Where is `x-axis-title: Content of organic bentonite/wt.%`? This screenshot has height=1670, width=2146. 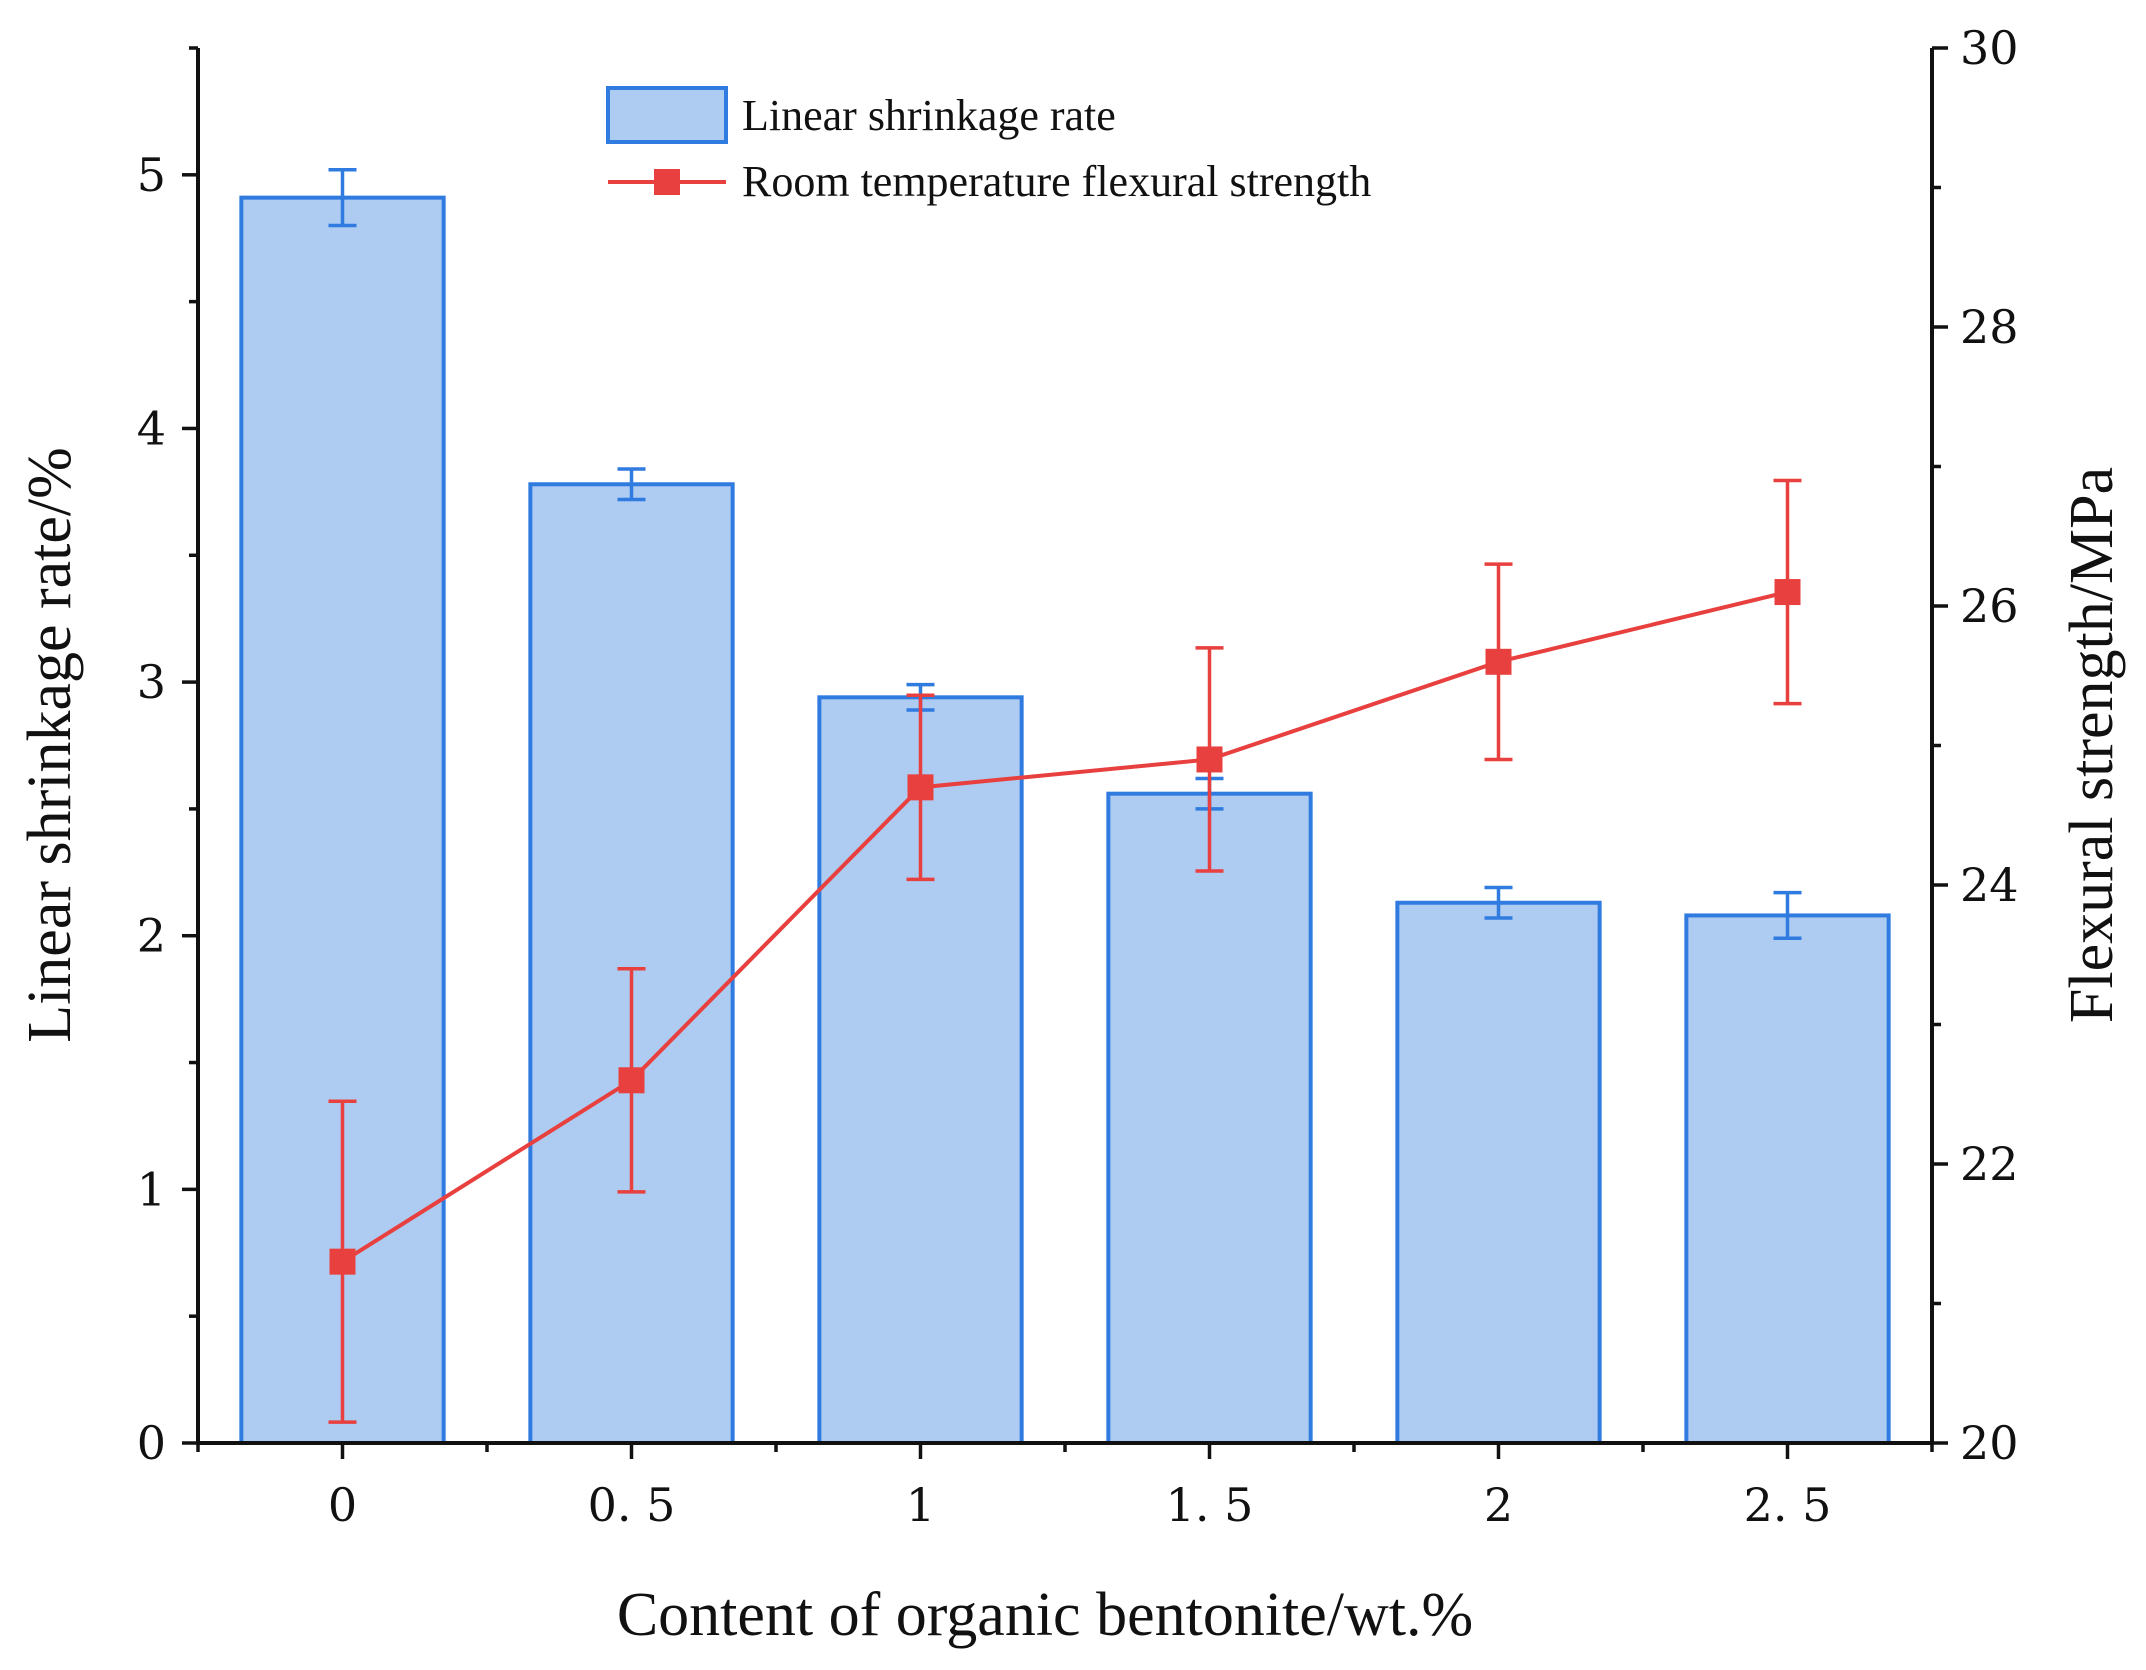
x-axis-title: Content of organic bentonite/wt.% is located at coordinates (1045, 1615).